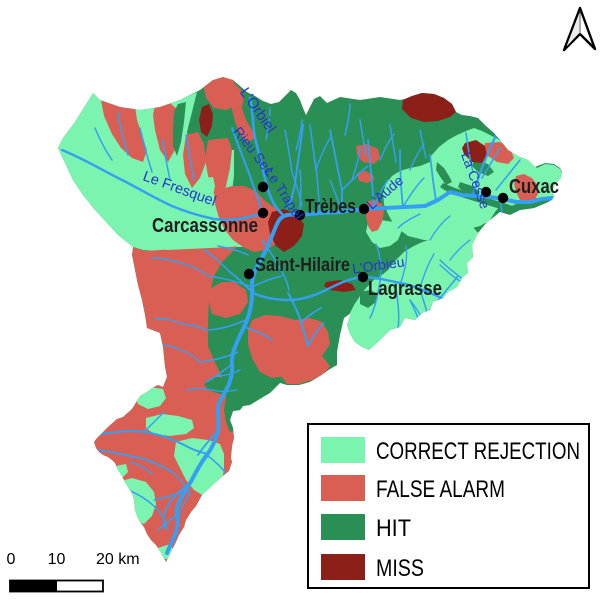 This screenshot has width=600, height=605. I want to click on svg-text: L'Orbieu, so click(378, 264).